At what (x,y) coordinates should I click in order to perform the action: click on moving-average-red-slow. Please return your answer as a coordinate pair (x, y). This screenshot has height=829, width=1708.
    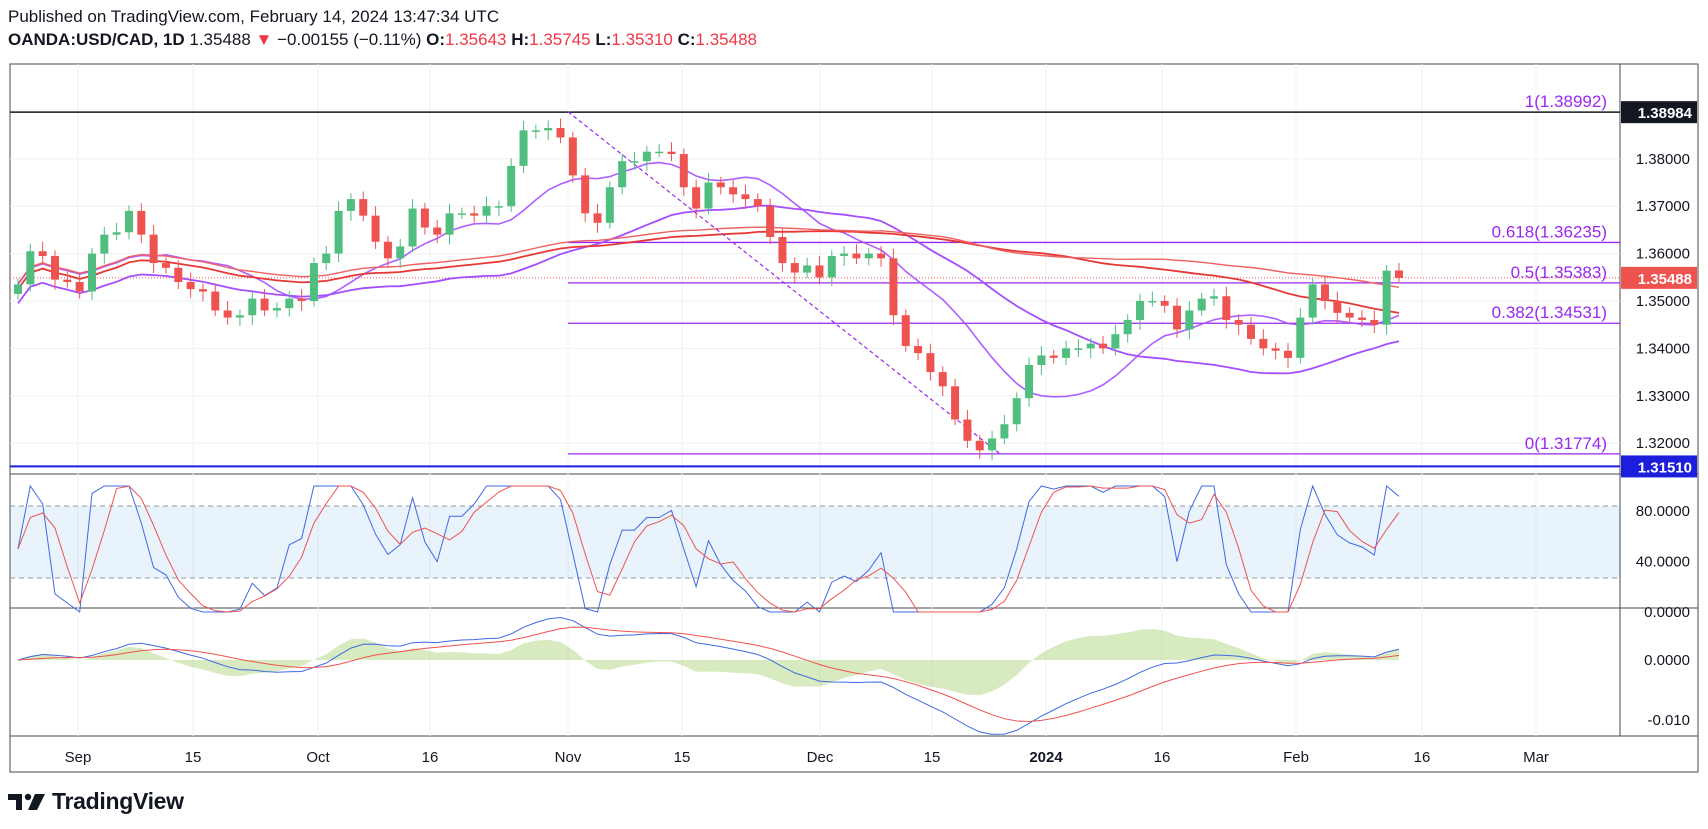
    Looking at the image, I should click on (708, 257).